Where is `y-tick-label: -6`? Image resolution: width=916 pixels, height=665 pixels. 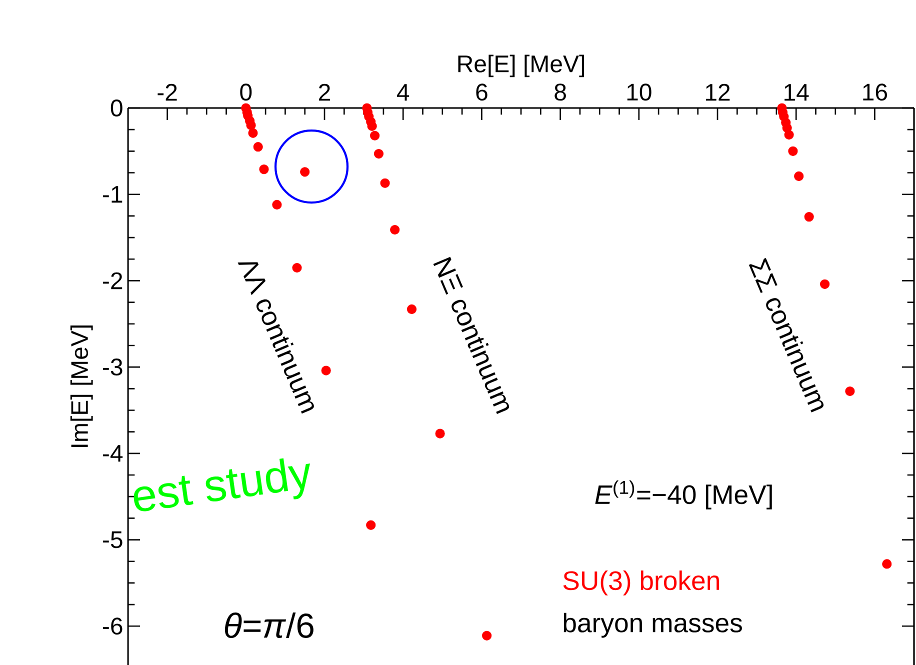
y-tick-label: -6 is located at coordinates (112, 626).